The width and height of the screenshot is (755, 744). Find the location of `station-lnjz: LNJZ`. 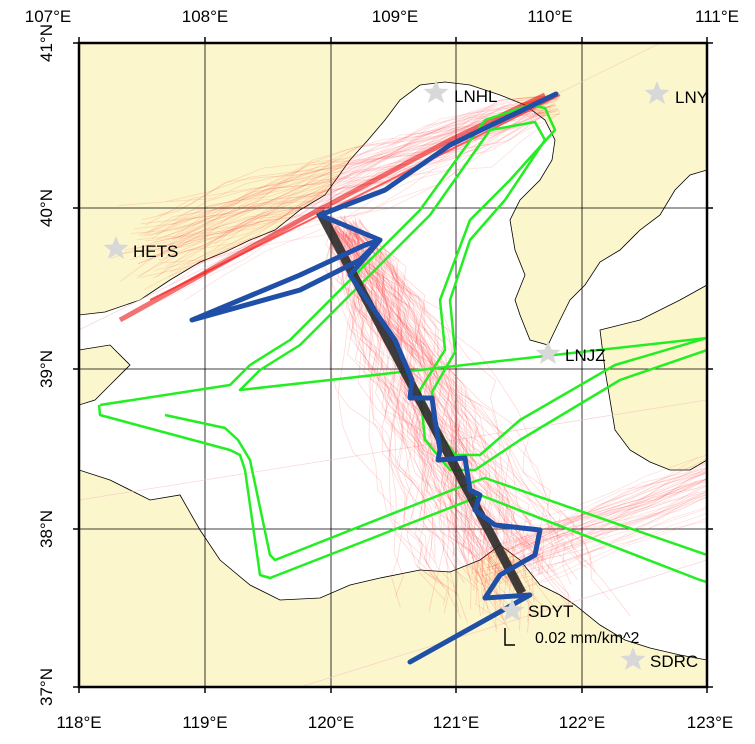

station-lnjz: LNJZ is located at coordinates (570, 353).